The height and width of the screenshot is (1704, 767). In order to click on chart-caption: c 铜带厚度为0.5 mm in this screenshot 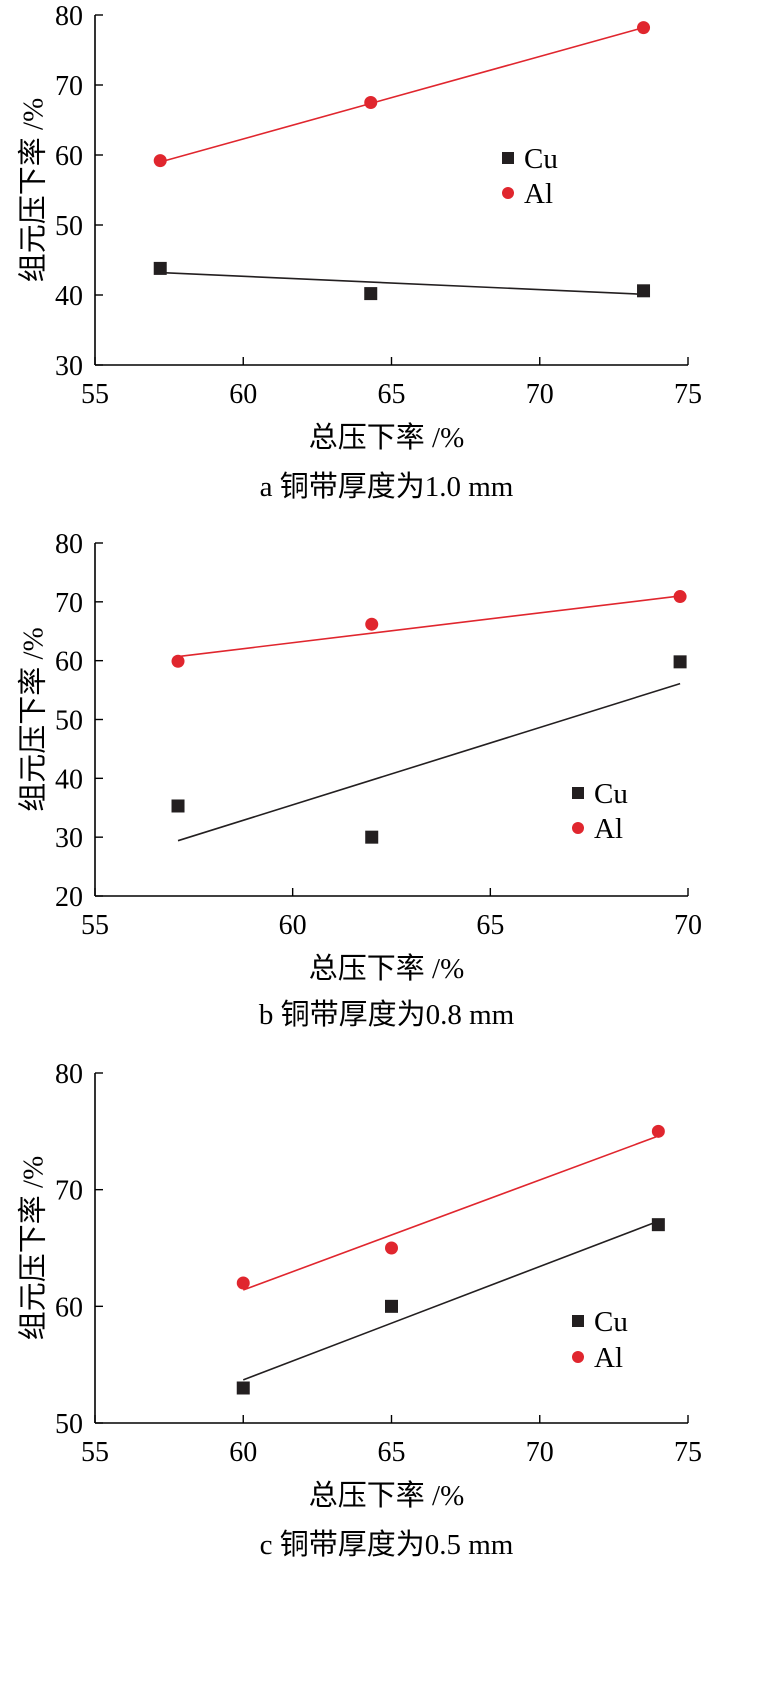, I will do `click(387, 1544)`.